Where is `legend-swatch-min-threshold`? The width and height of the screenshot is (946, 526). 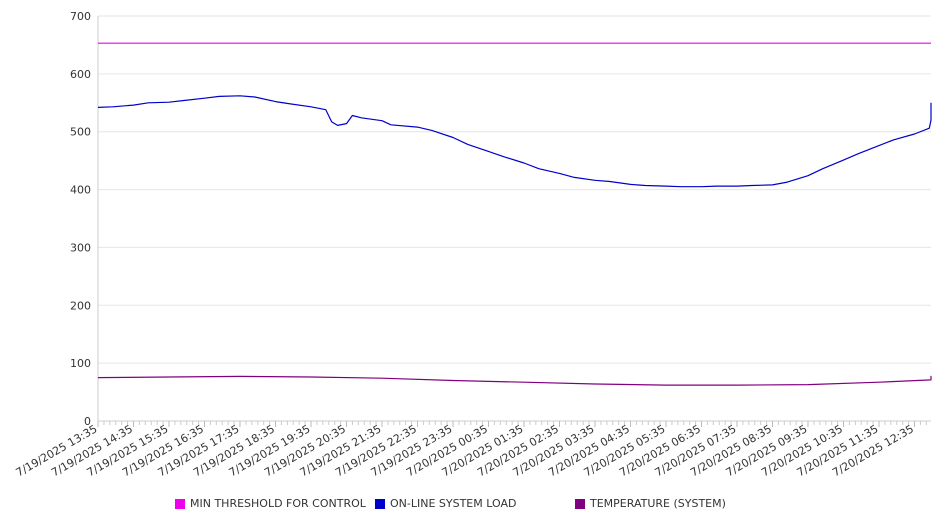
legend-swatch-min-threshold is located at coordinates (180, 503).